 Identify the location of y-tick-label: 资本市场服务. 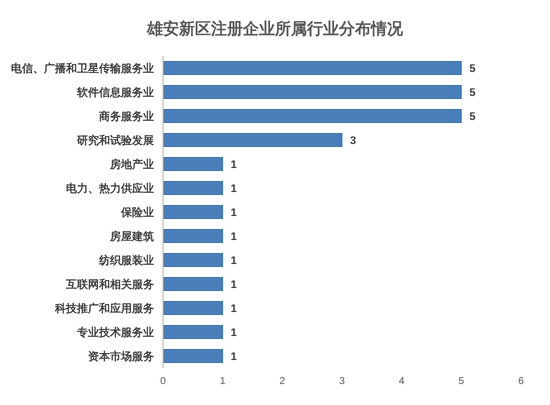
(121, 356).